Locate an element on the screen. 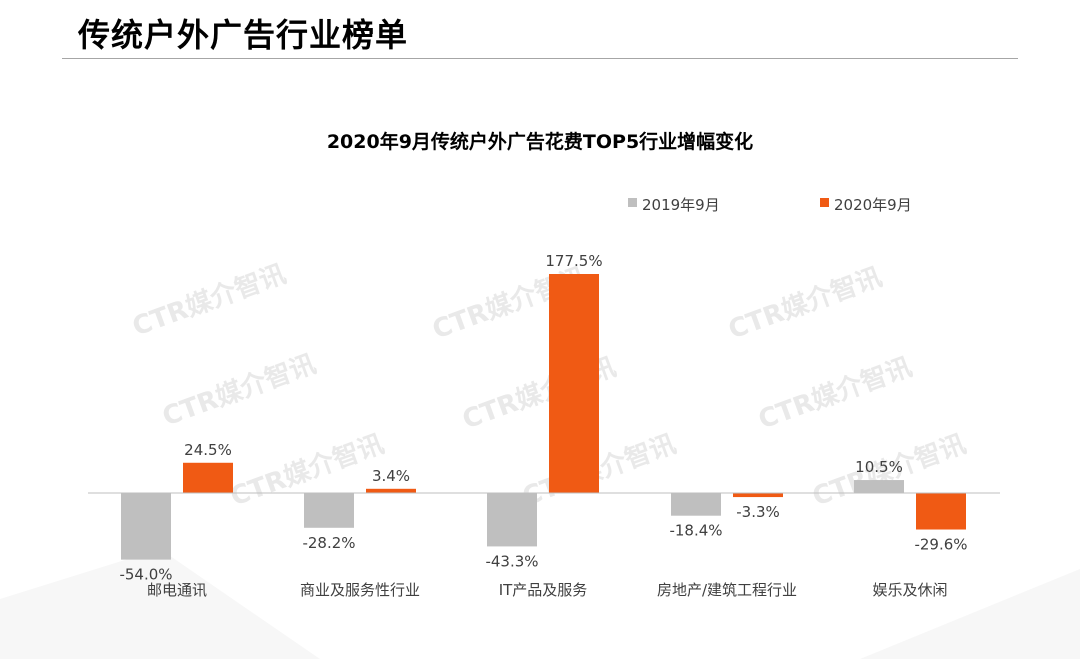  category-label: 邮电通讯 is located at coordinates (177, 590).